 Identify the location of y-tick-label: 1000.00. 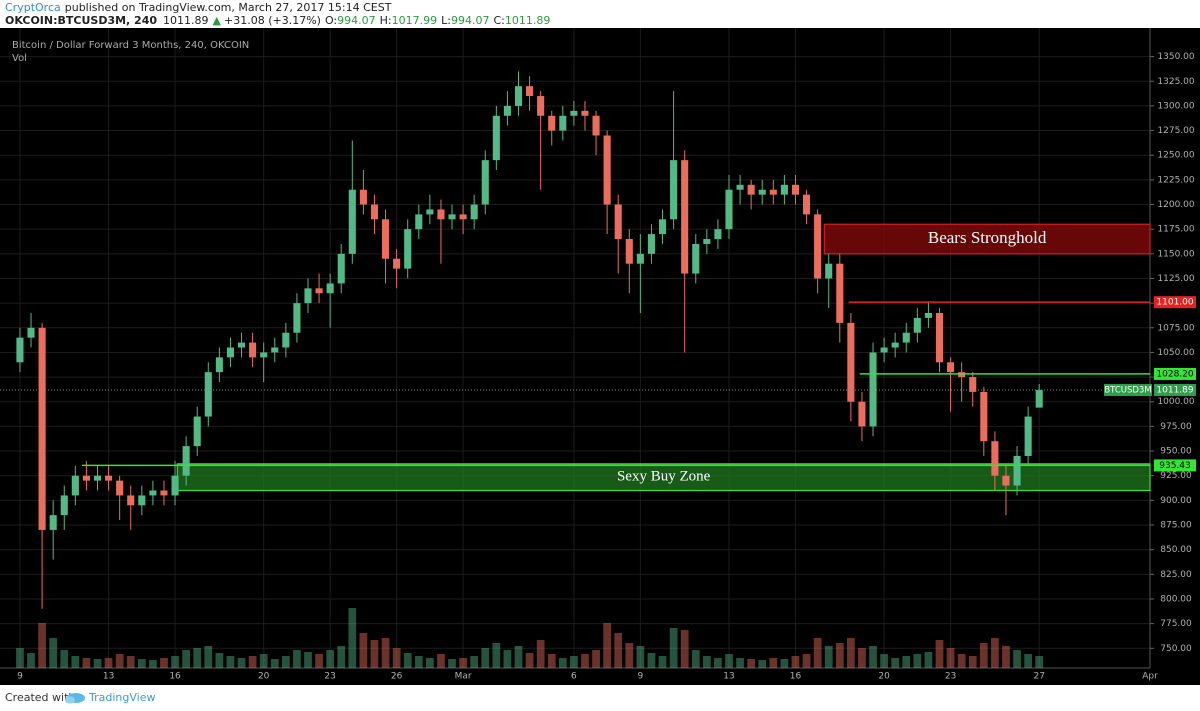
(1175, 402).